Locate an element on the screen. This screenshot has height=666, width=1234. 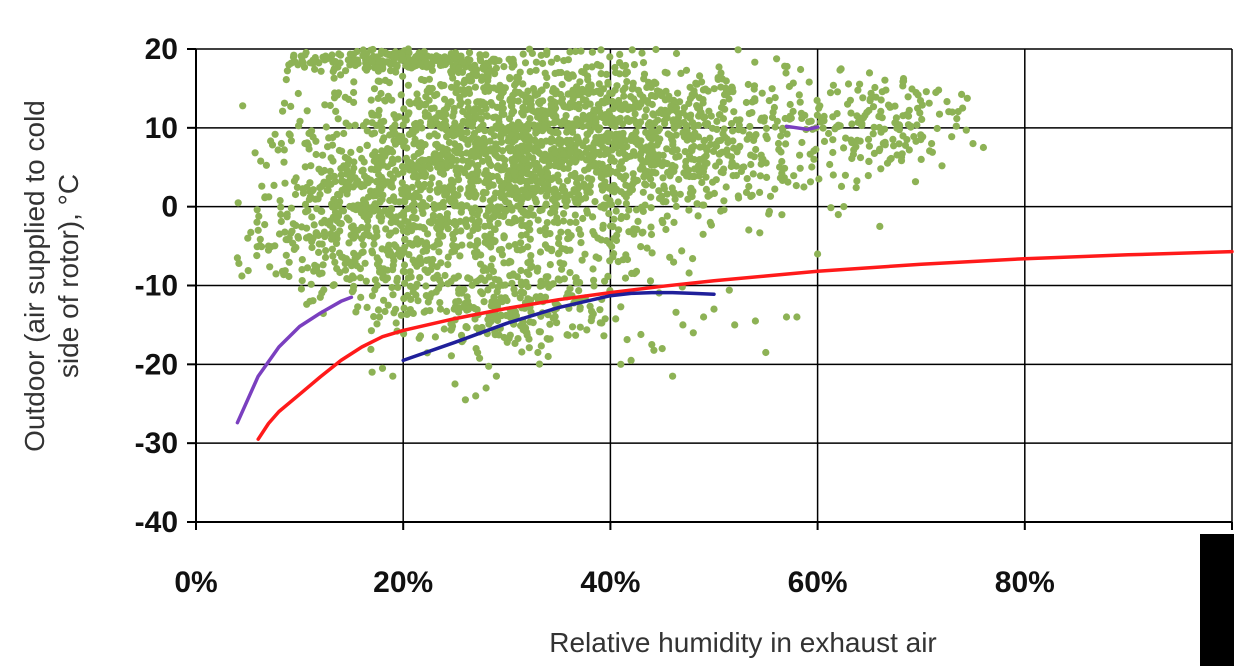
x-tick-label-1: 20% is located at coordinates (403, 582).